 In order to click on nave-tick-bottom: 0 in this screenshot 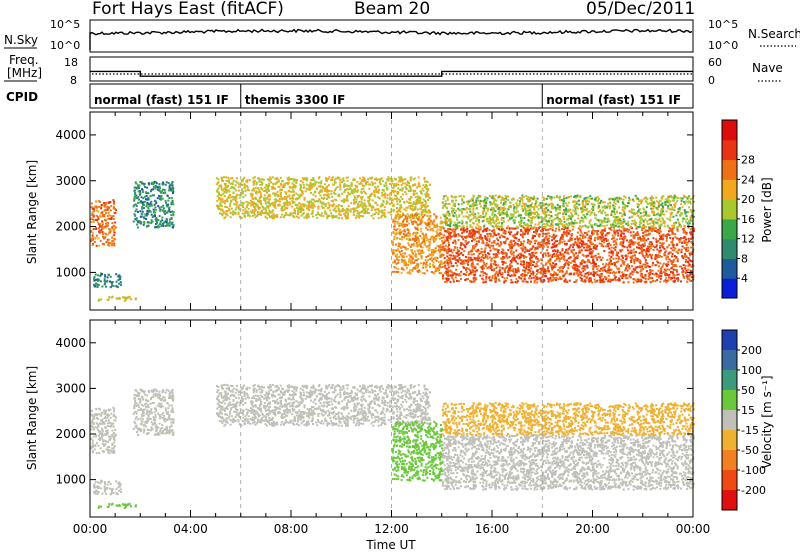, I will do `click(711, 80)`.